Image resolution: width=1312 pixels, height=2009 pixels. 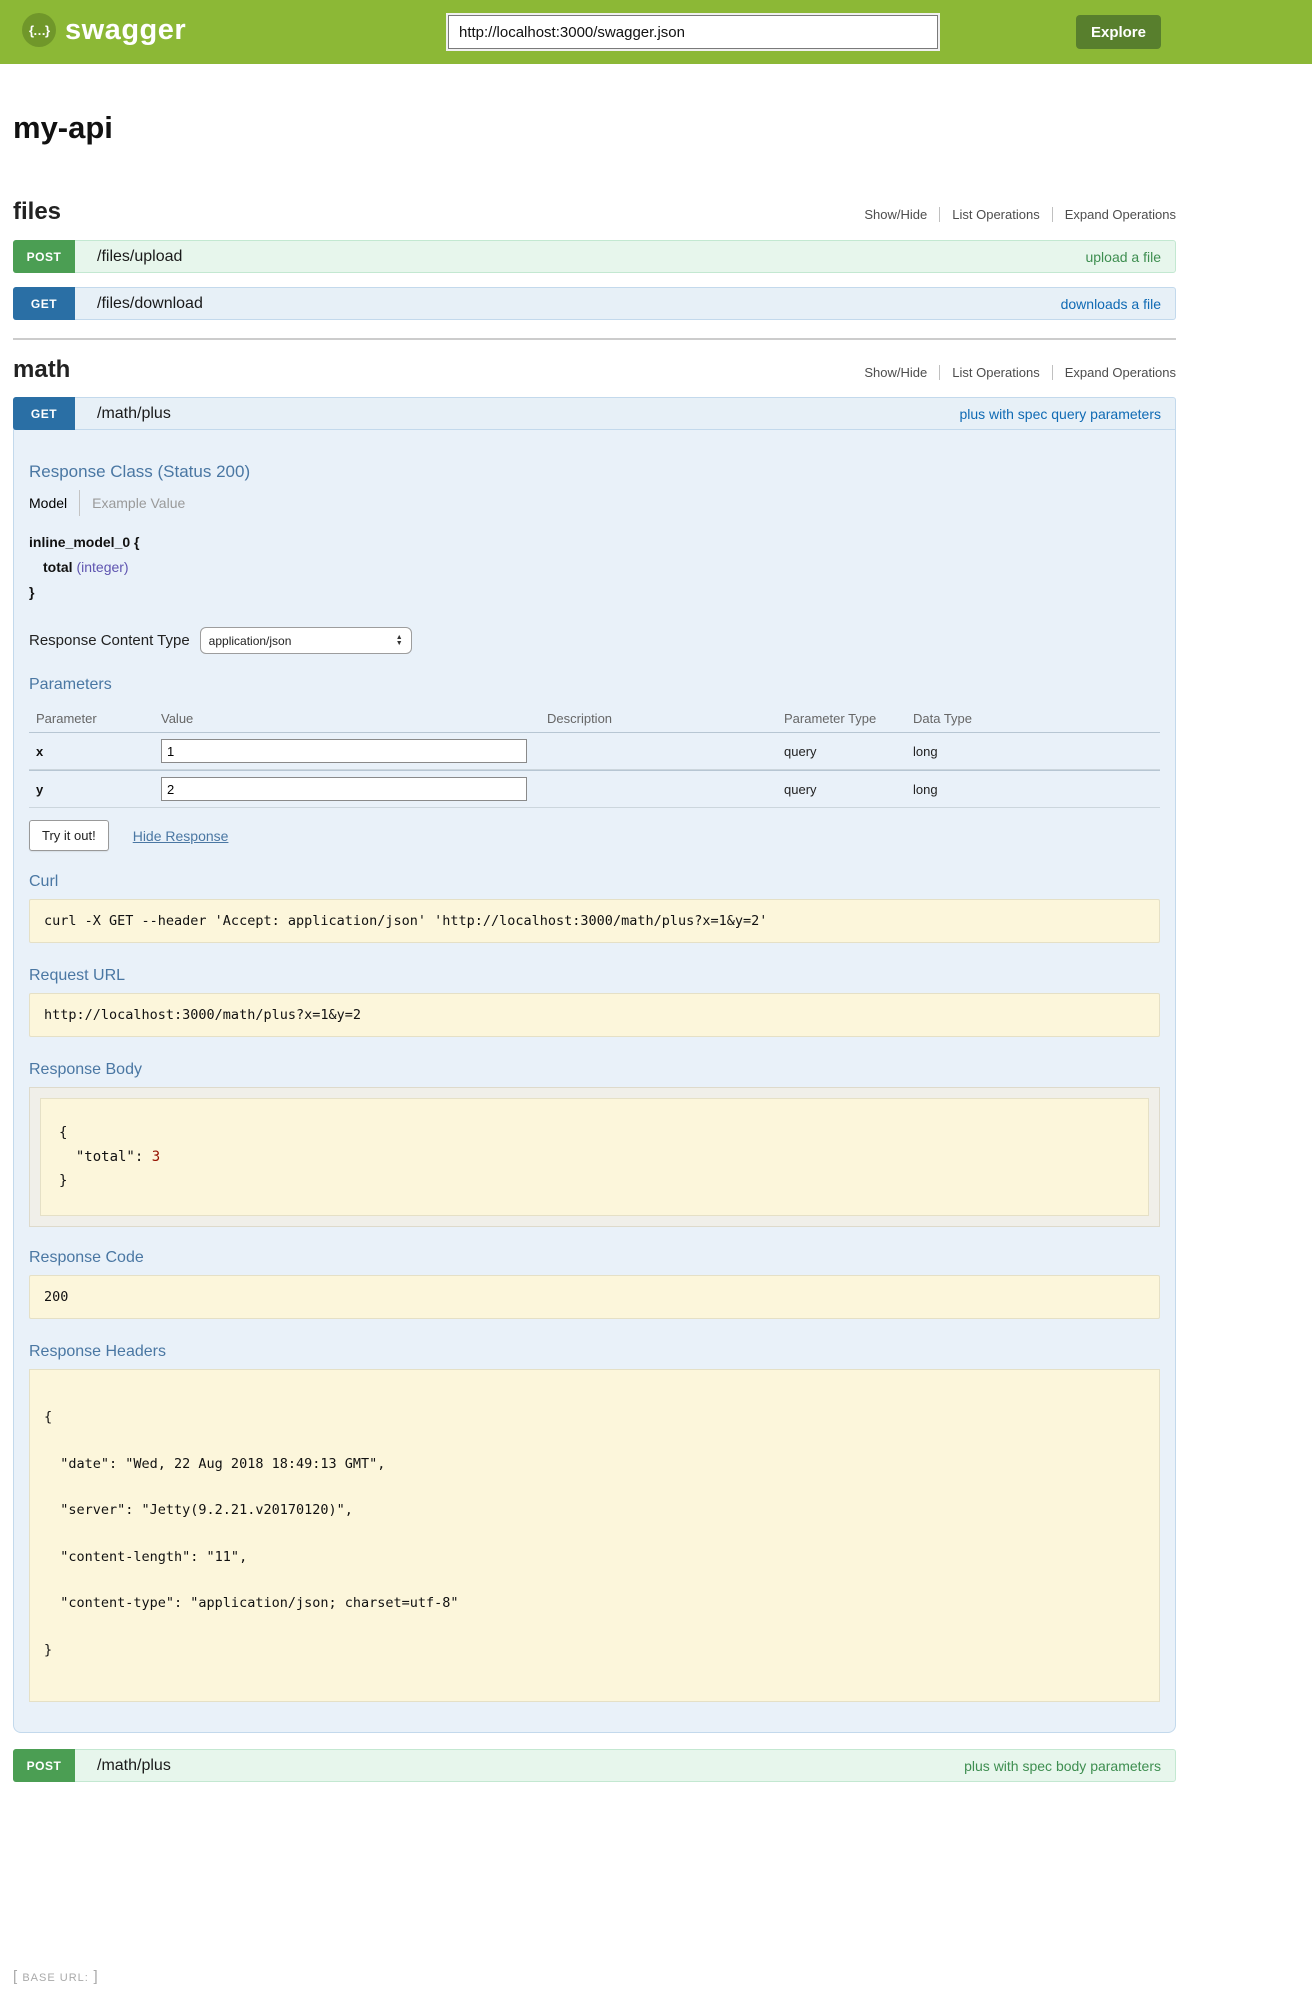 I want to click on parameter-row-y: y query long, so click(x=594, y=789).